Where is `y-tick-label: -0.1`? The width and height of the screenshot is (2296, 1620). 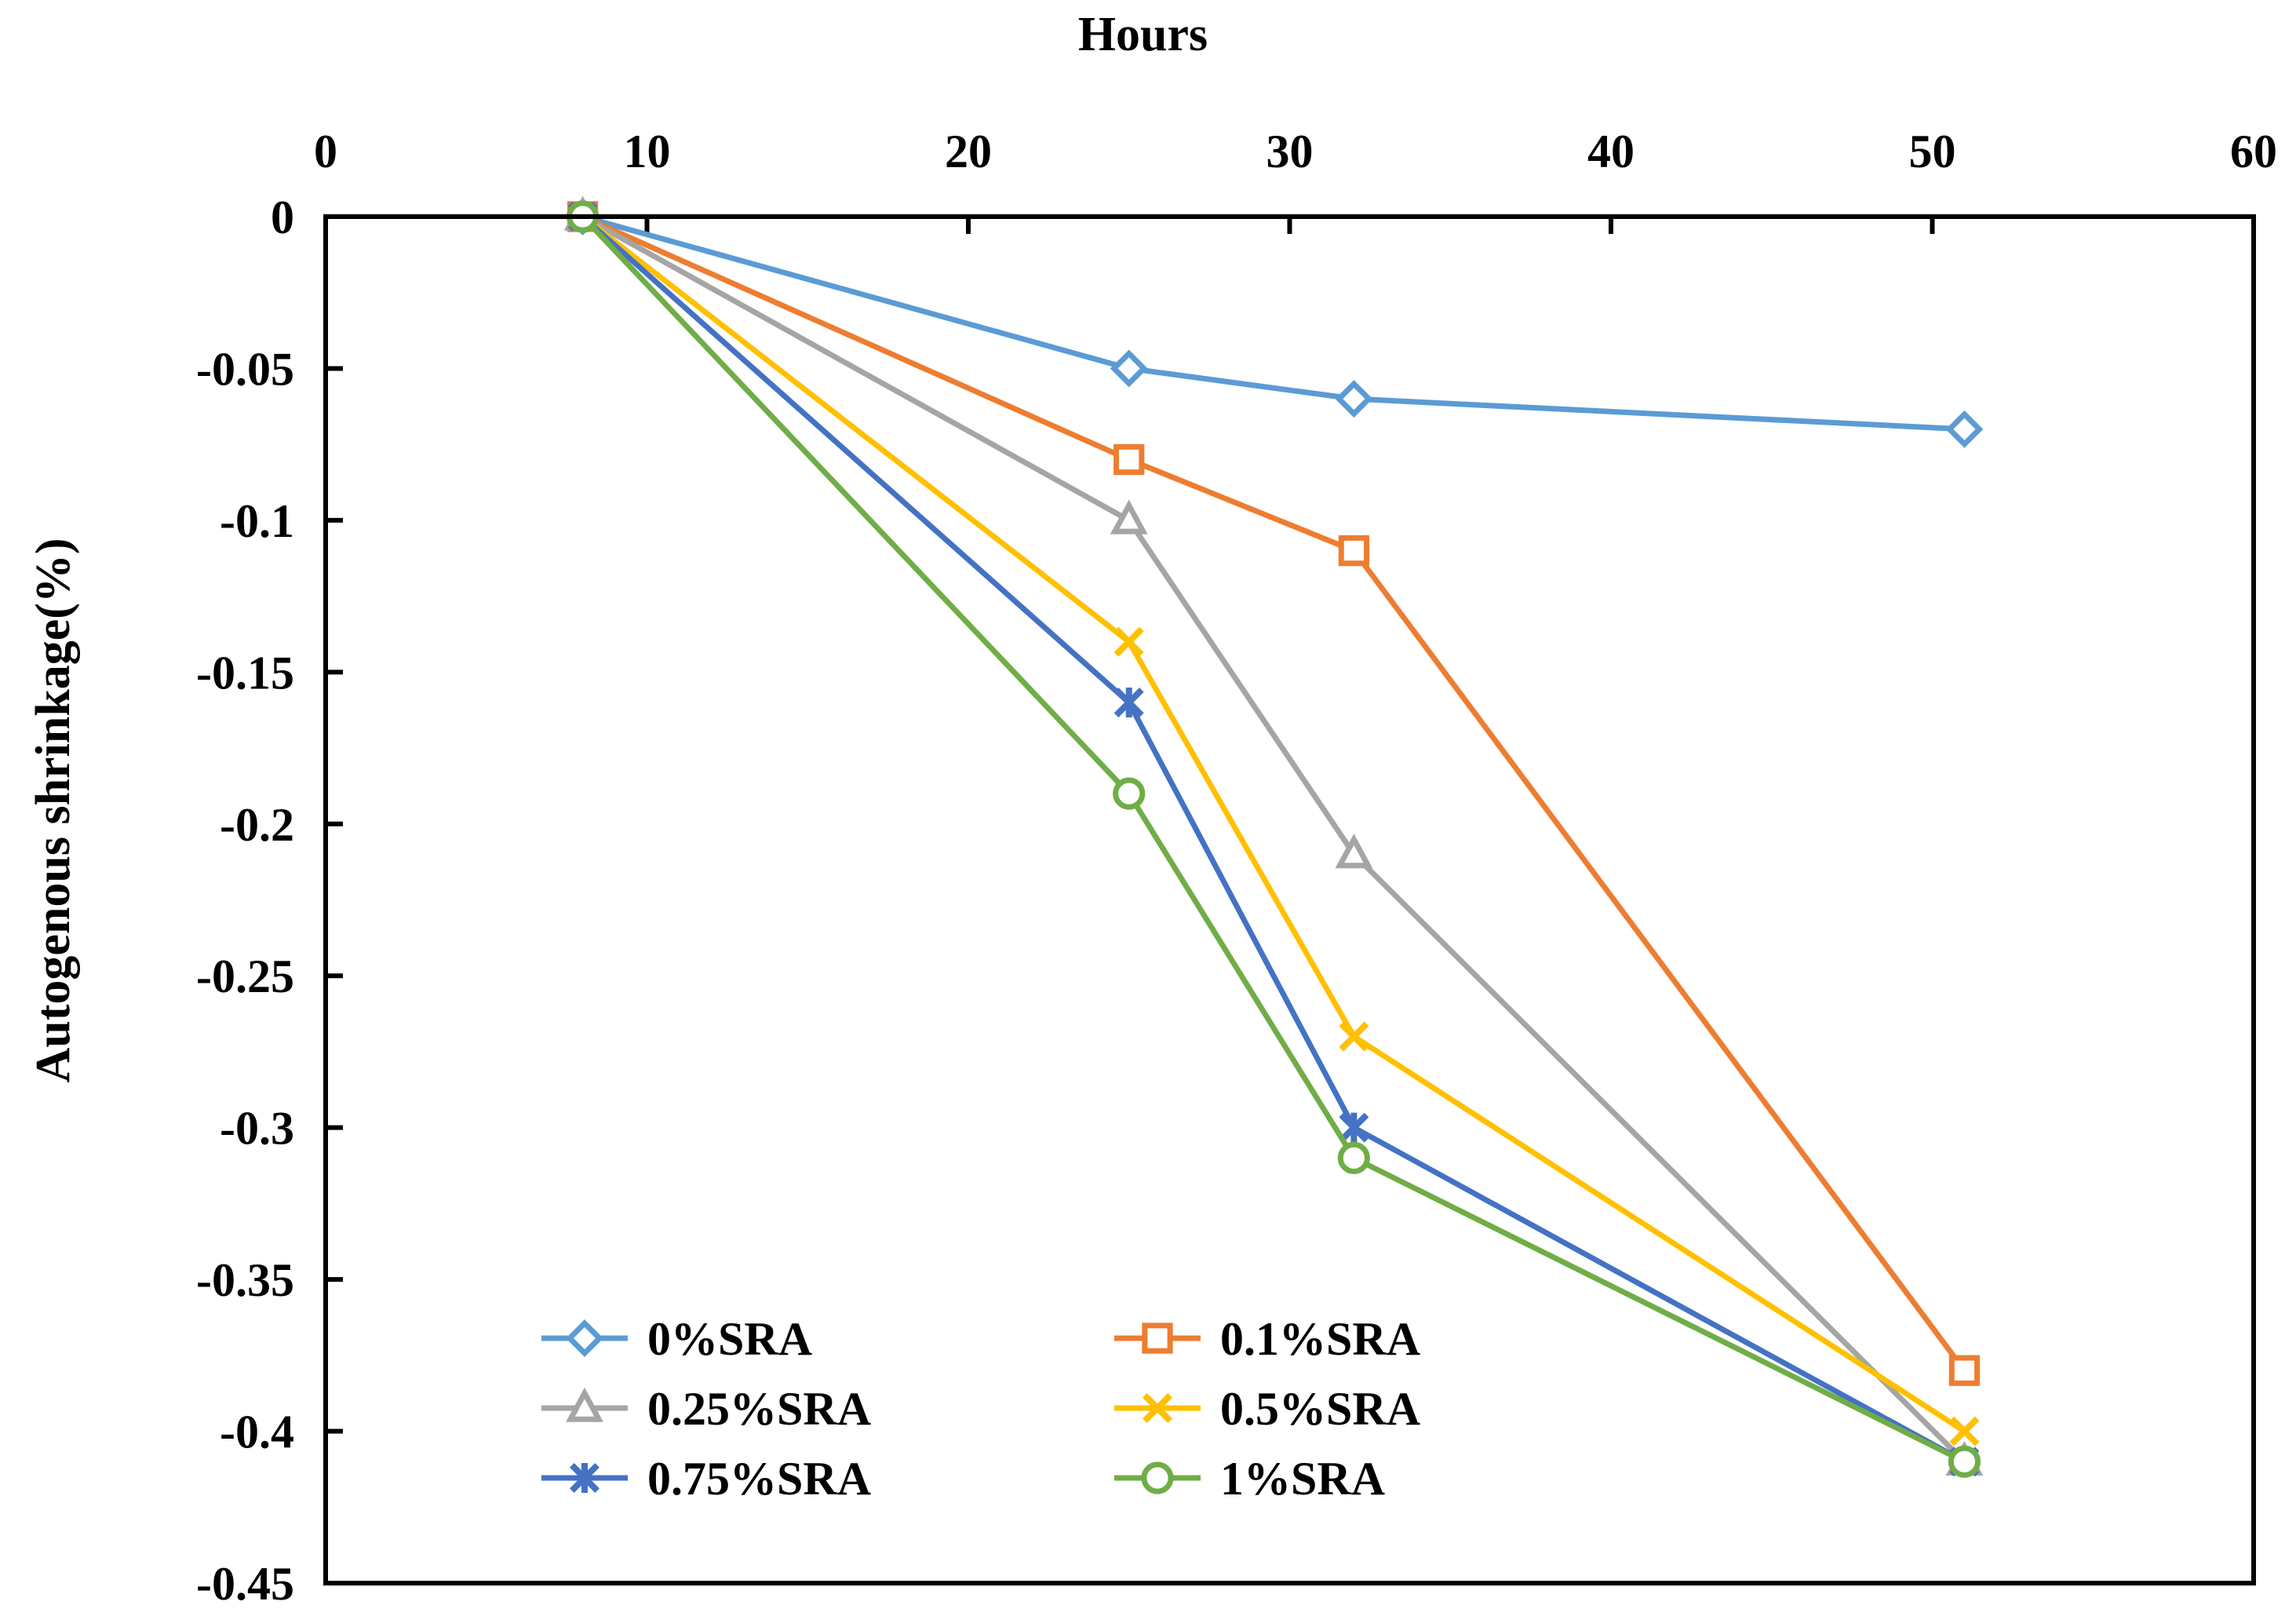 y-tick-label: -0.1 is located at coordinates (257, 521).